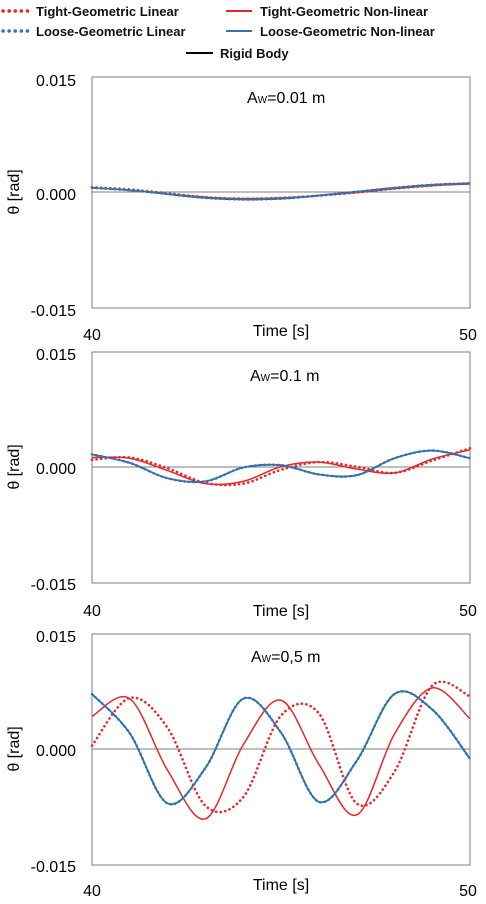 The height and width of the screenshot is (904, 486). What do you see at coordinates (295, 657) in the screenshot?
I see `panel-title-rest: =0,5 m` at bounding box center [295, 657].